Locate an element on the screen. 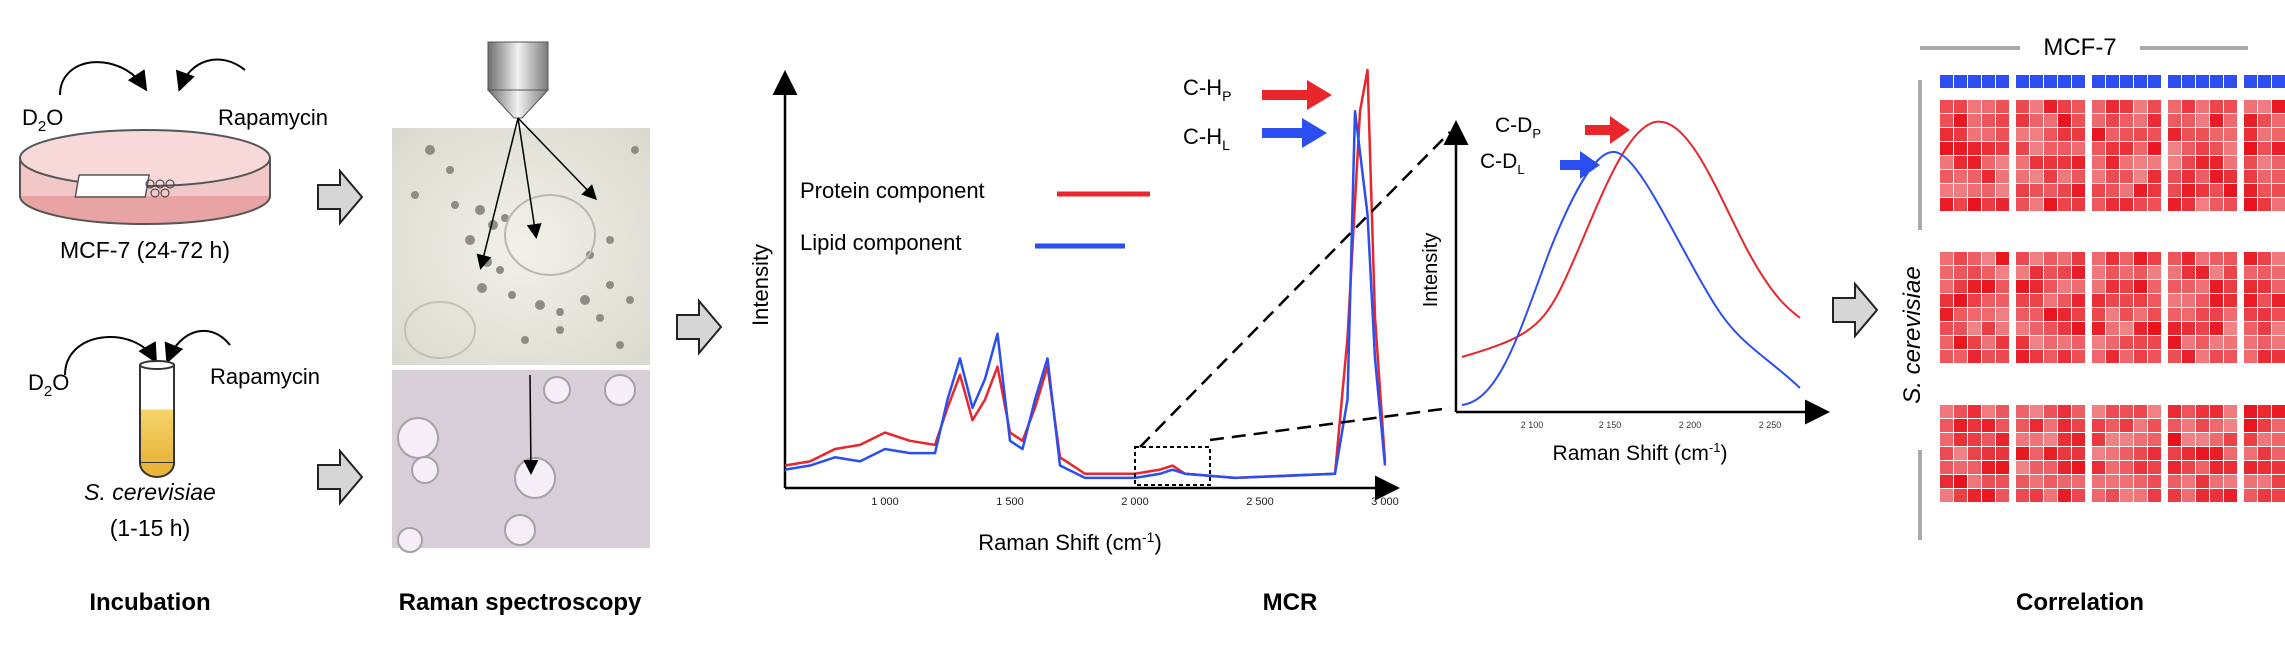 Image resolution: width=2285 pixels, height=648 pixels. d2o-label: D2O is located at coordinates (48, 385).